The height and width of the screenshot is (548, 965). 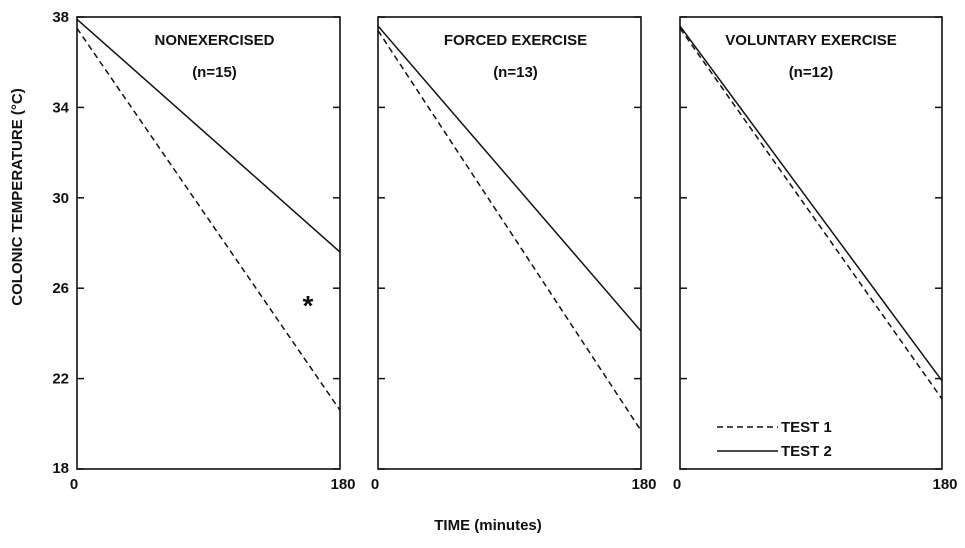 I want to click on y-tick-label: 38, so click(x=60, y=17).